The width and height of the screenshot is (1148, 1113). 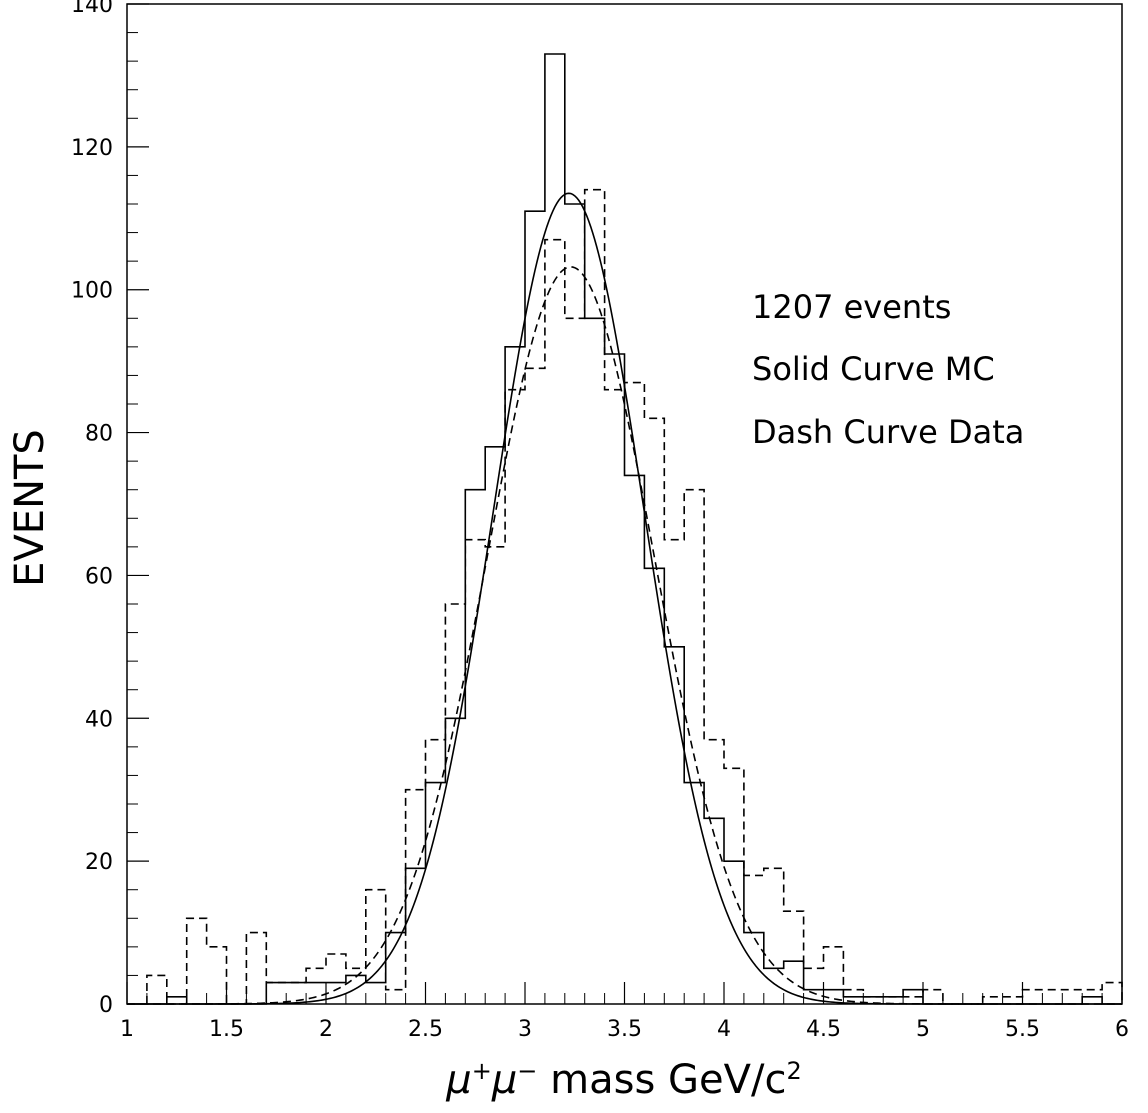 I want to click on x-tick-label: 4, so click(x=724, y=1029).